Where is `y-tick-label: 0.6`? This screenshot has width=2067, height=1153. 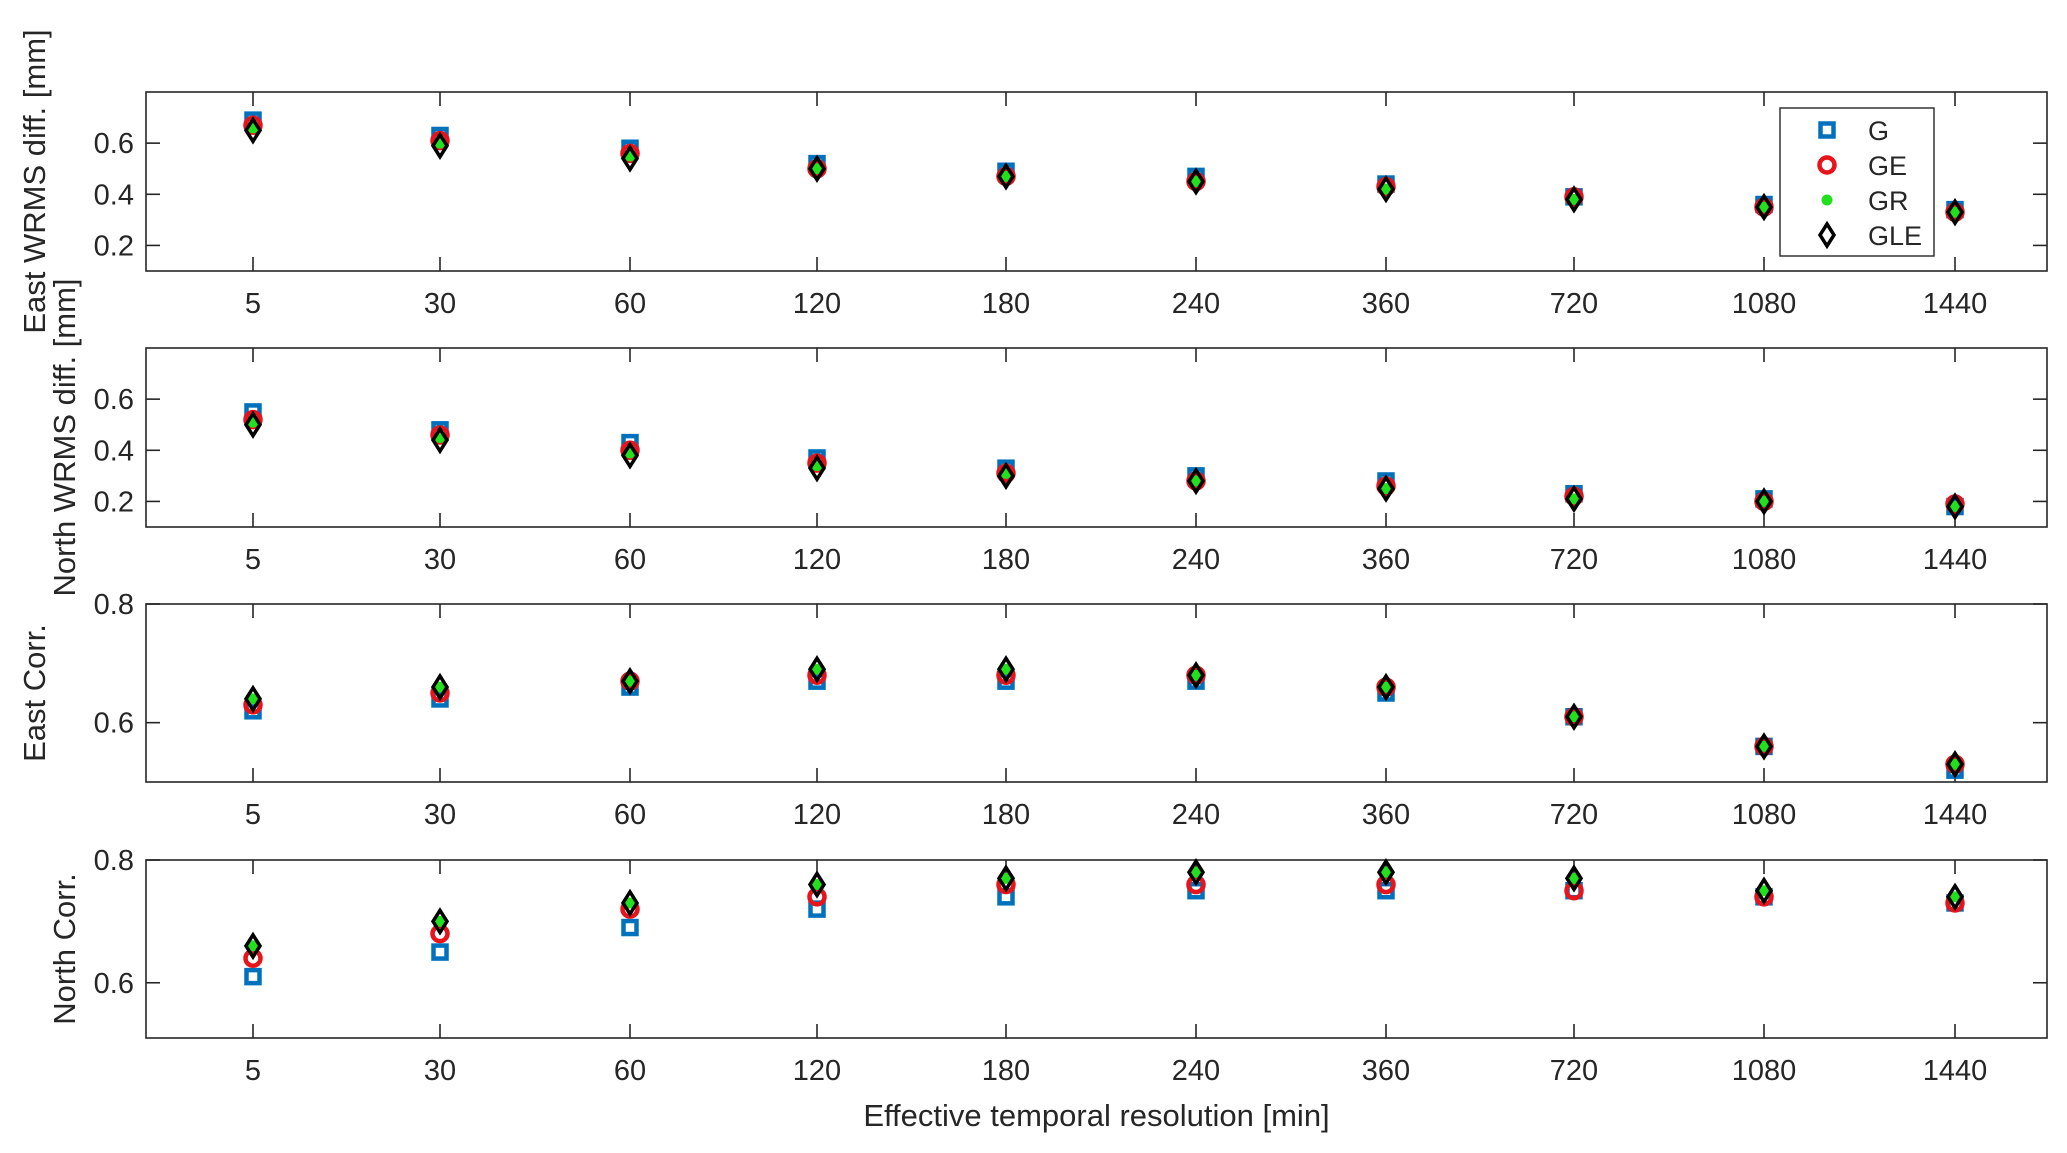 y-tick-label: 0.6 is located at coordinates (114, 144).